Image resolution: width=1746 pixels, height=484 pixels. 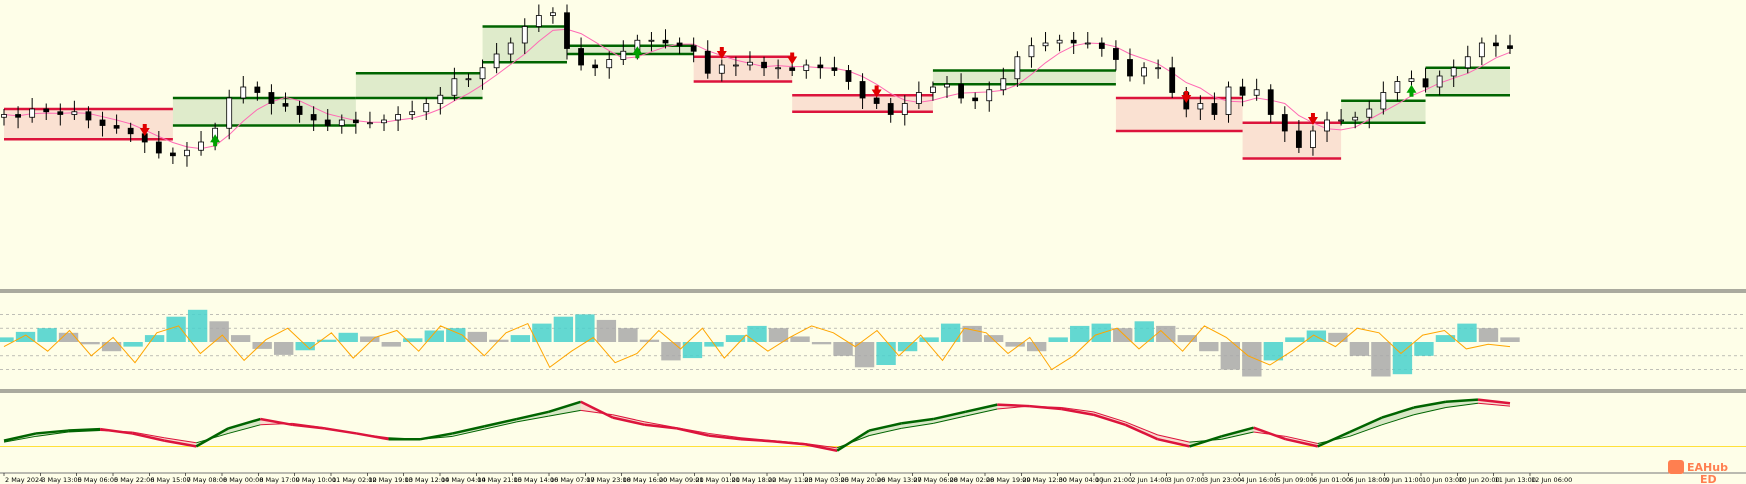 I want to click on time-tick-label: 21 May 01:00, so click(x=717, y=480).